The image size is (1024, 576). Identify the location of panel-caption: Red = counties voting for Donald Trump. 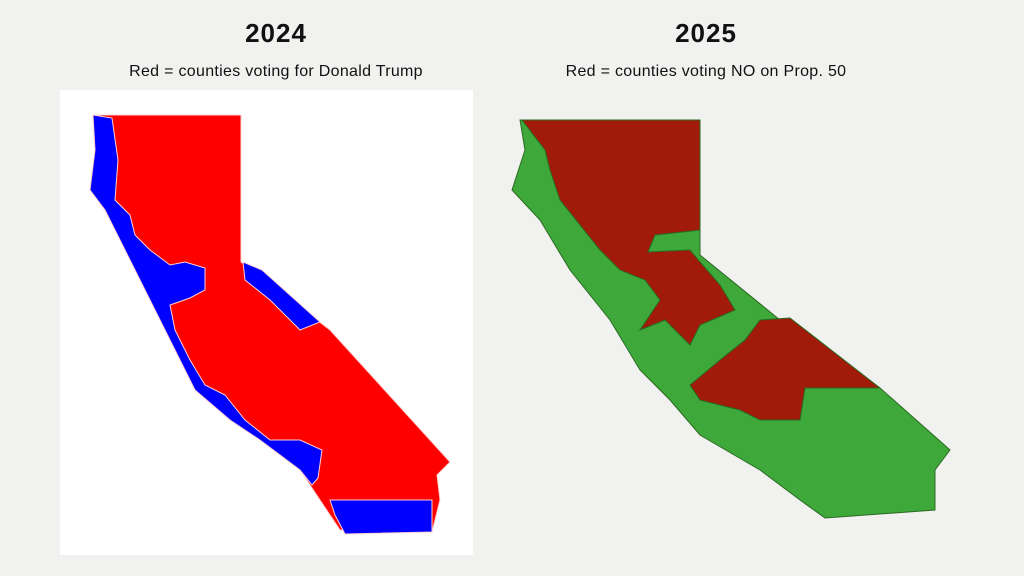
(276, 71).